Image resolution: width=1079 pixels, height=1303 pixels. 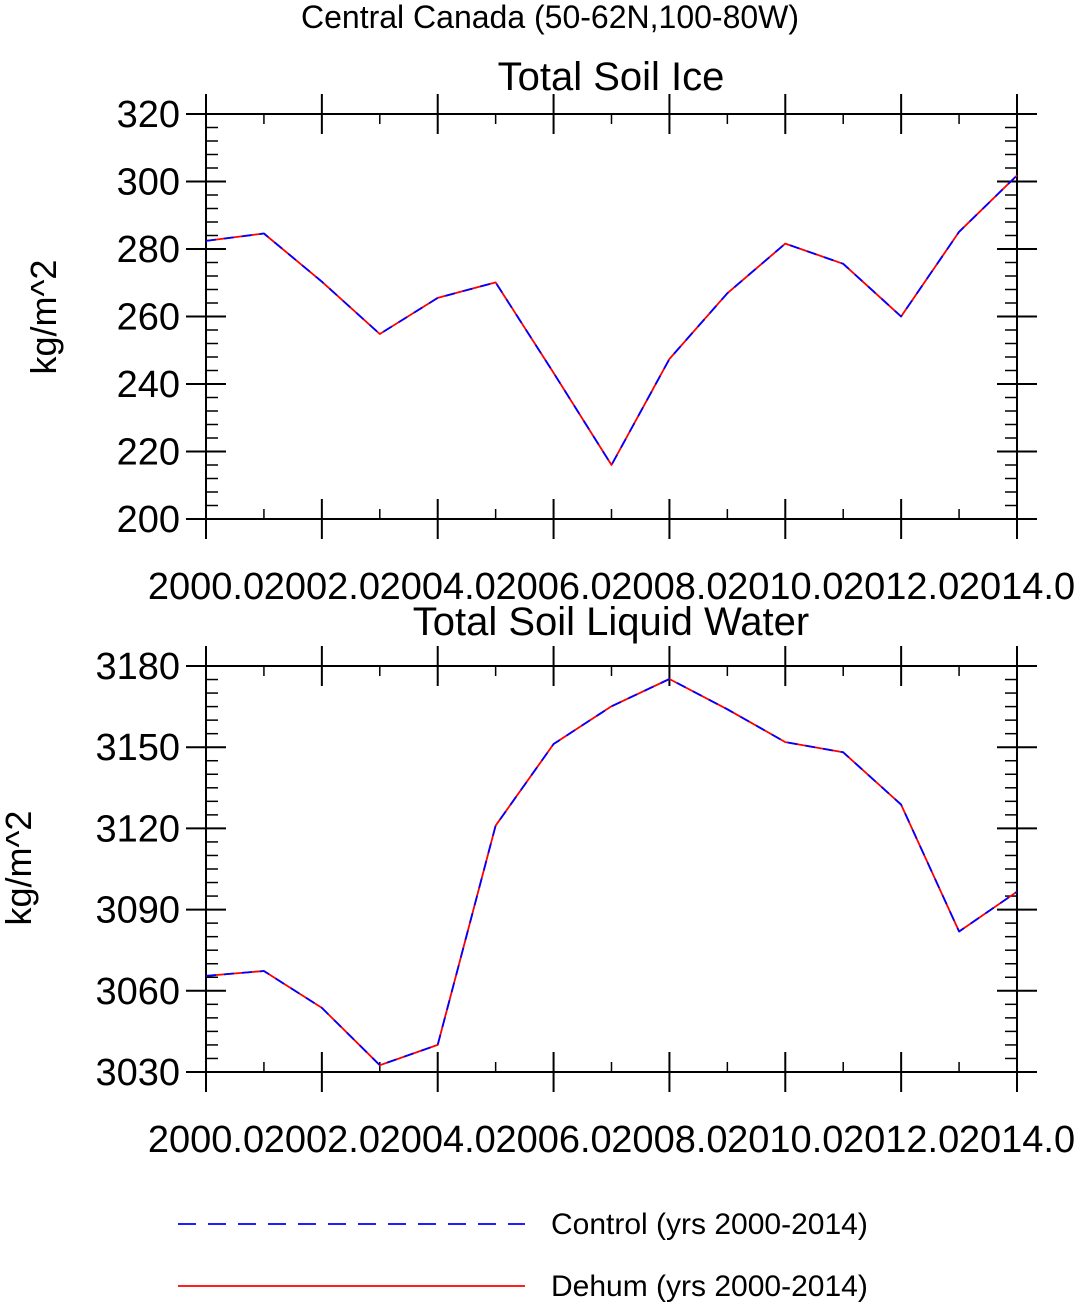 What do you see at coordinates (137, 667) in the screenshot?
I see `y-tick-label: 3180` at bounding box center [137, 667].